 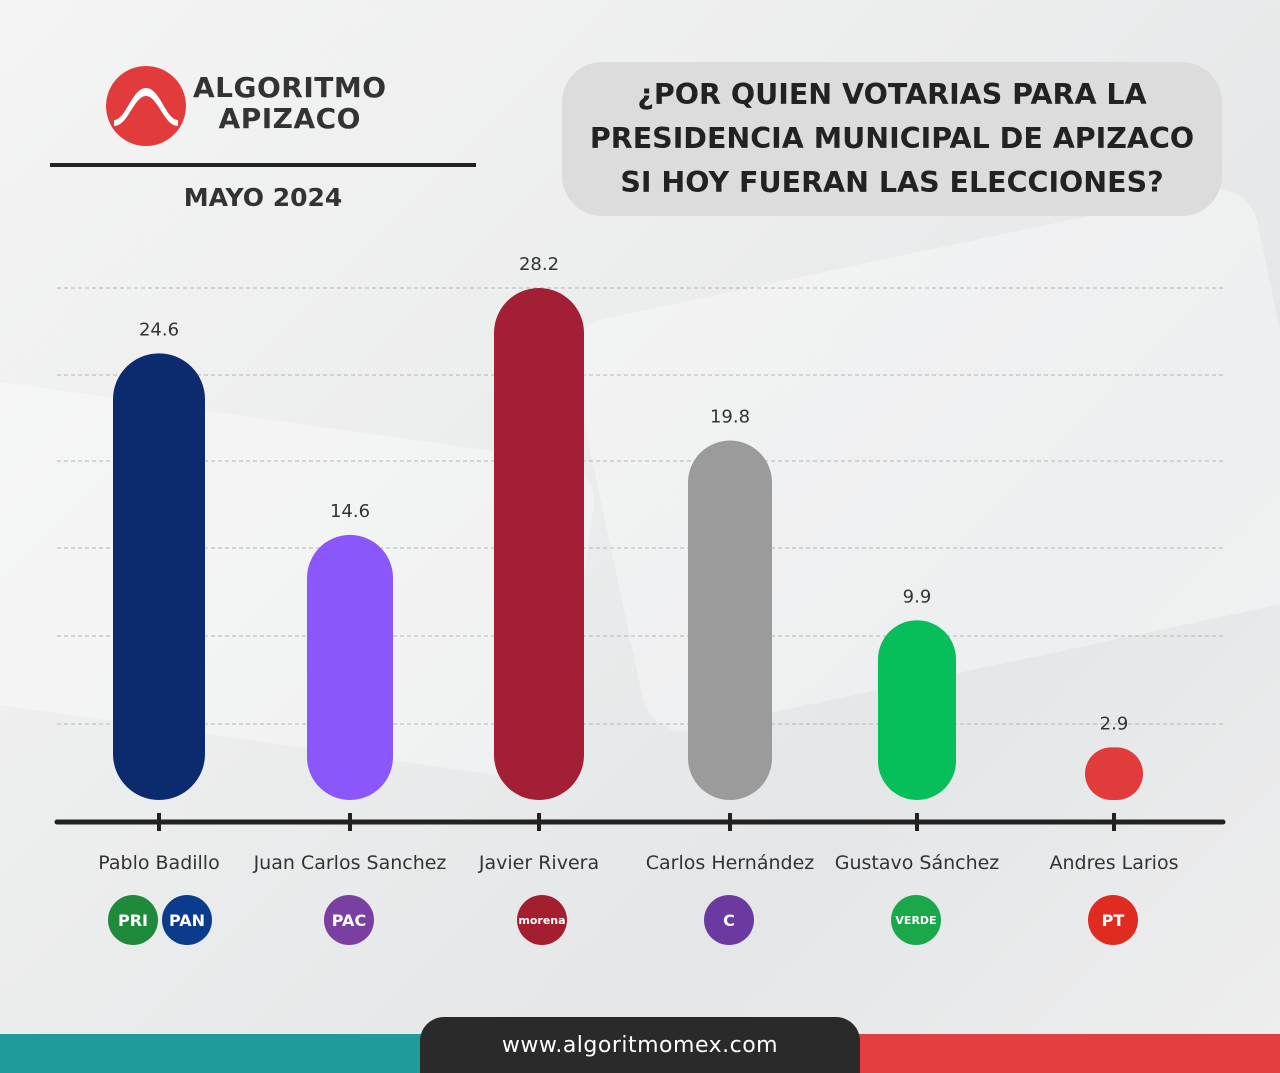 What do you see at coordinates (1113, 920) in the screenshot?
I see `pt-party-icon: PT` at bounding box center [1113, 920].